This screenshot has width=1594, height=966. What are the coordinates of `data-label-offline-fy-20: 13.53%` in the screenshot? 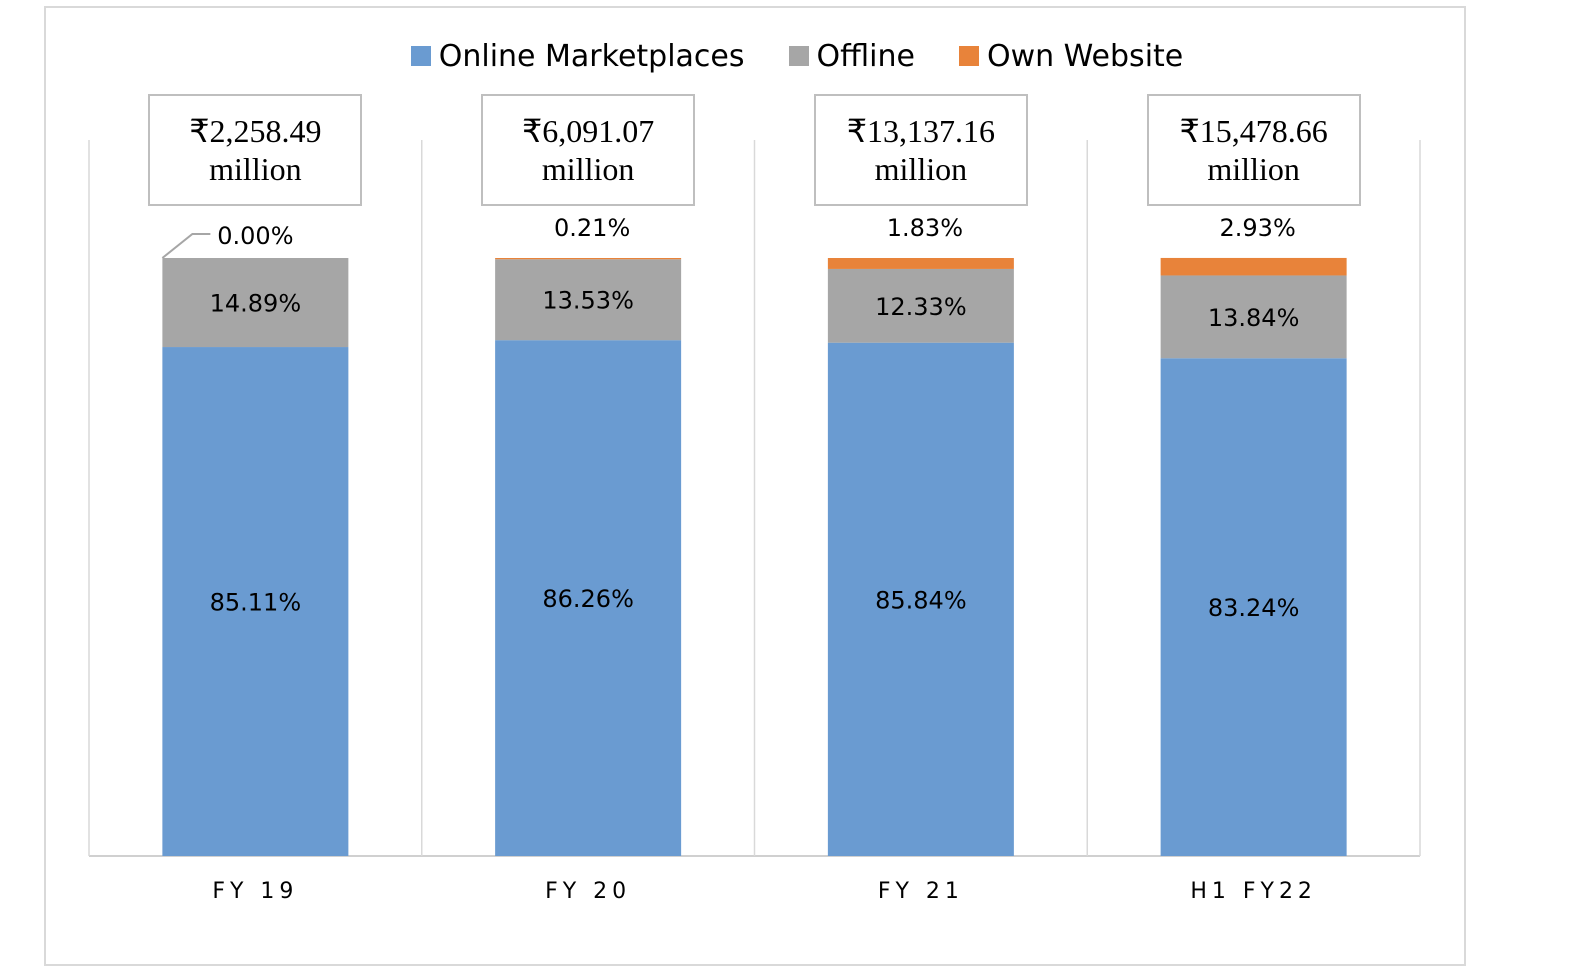 It's located at (588, 301).